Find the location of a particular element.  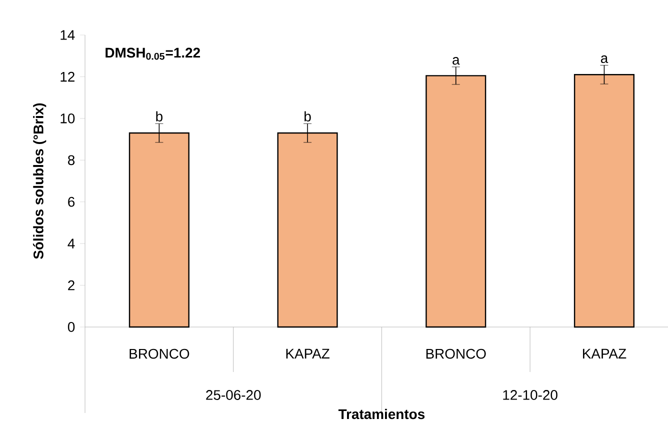

y-tick-label: 8 is located at coordinates (71, 160).